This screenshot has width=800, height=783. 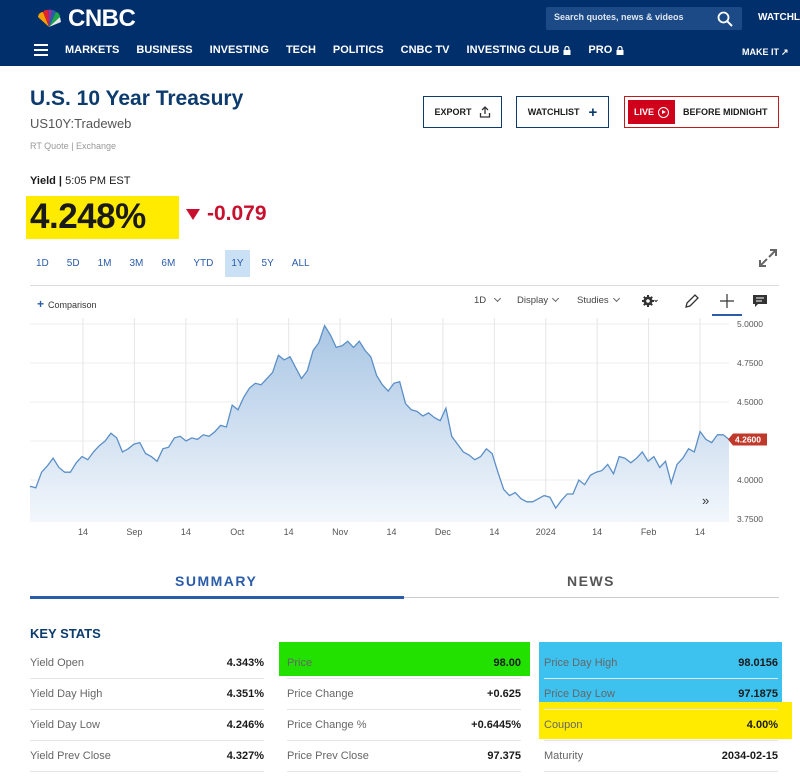 What do you see at coordinates (137, 98) in the screenshot?
I see `page-title: U.S. 10 Year Treasury` at bounding box center [137, 98].